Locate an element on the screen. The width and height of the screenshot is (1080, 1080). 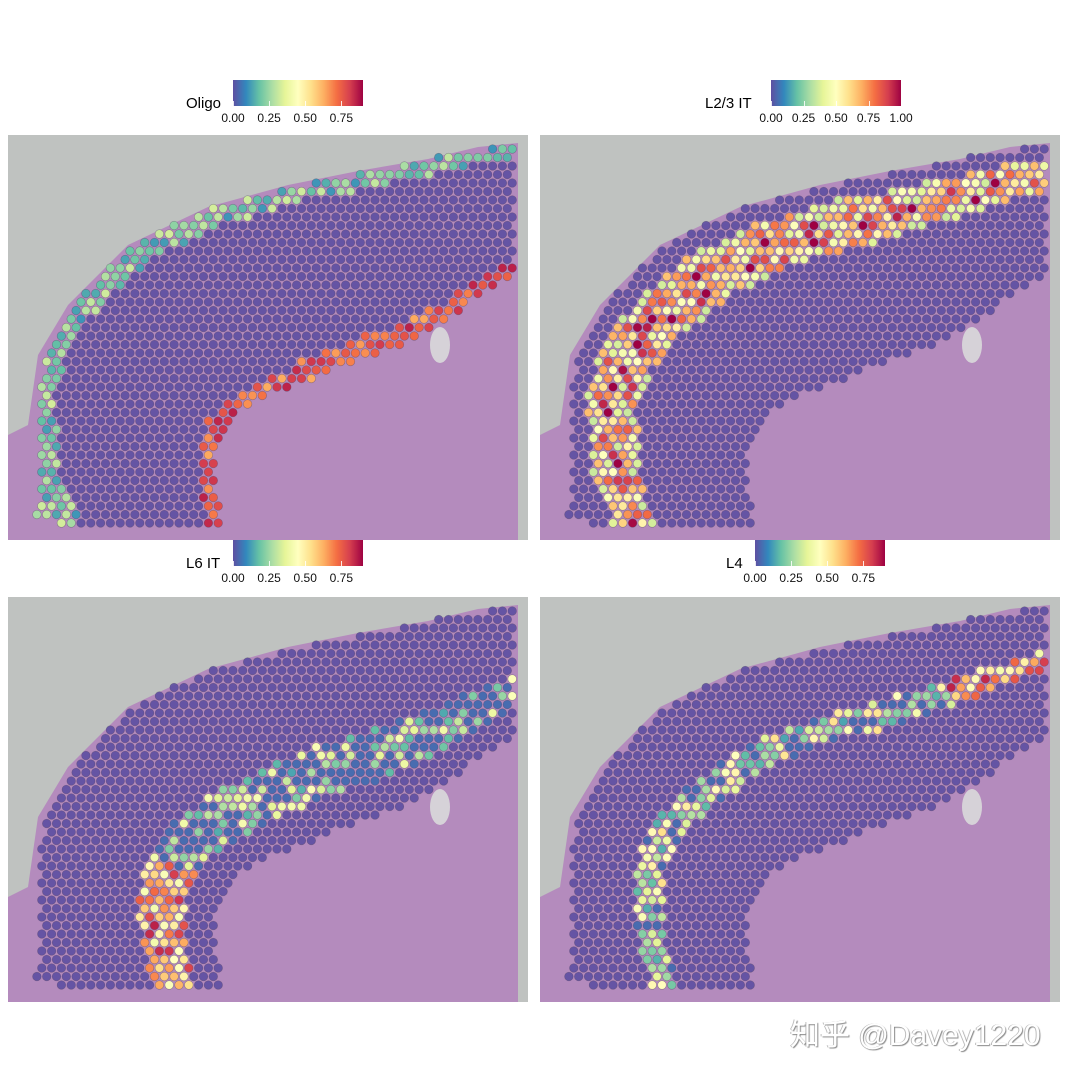
legend-l23it: L2/3 IT 0.00 0.25 0.50 0.75 1.00 is located at coordinates (820, 103).